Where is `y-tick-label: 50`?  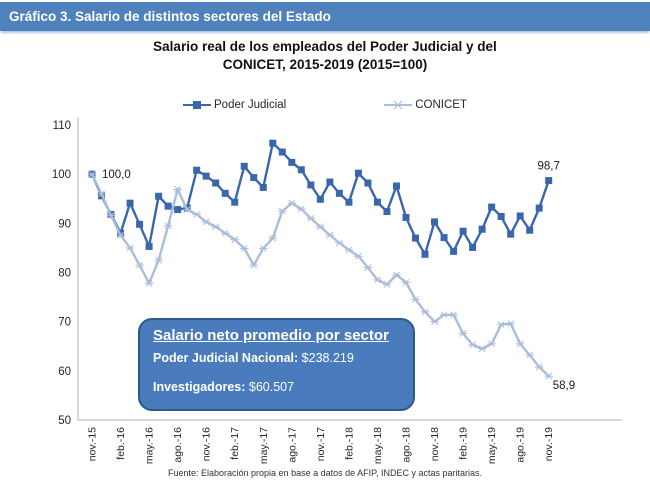
y-tick-label: 50 is located at coordinates (64, 421).